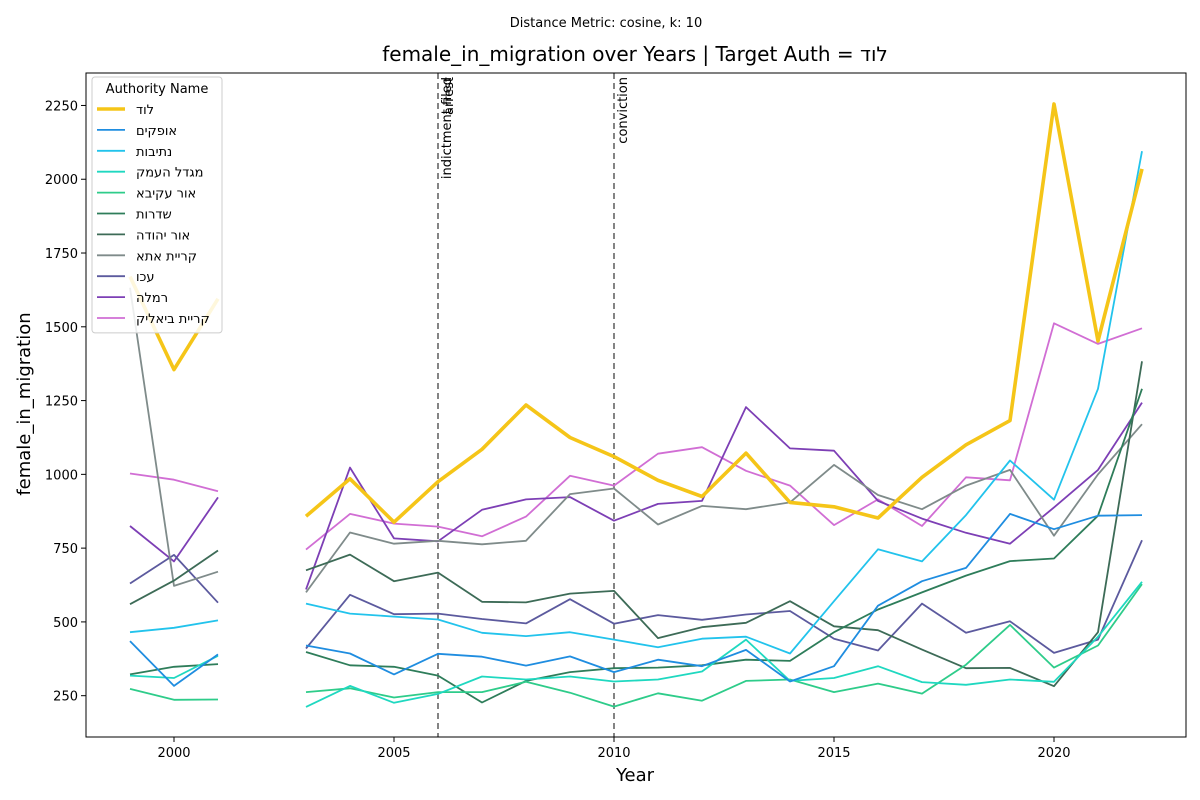  I want to click on y-tick-label: 1000, so click(61, 475).